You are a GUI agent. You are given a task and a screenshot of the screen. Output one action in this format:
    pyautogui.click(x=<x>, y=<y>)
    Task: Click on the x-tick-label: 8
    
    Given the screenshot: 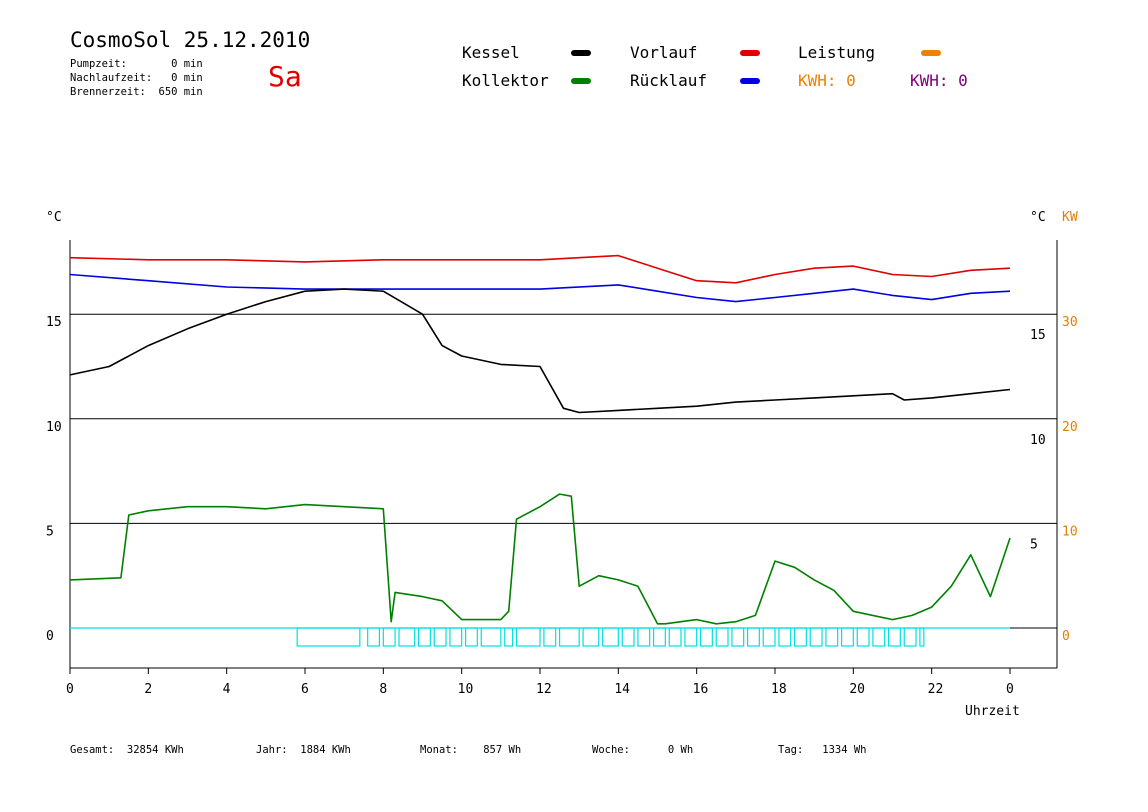 What is the action you would take?
    pyautogui.click(x=383, y=689)
    